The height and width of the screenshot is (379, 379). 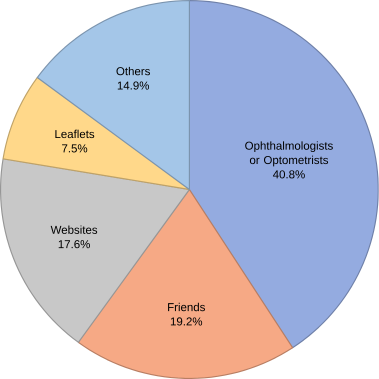 I want to click on data-label: 40.8%, so click(x=289, y=174).